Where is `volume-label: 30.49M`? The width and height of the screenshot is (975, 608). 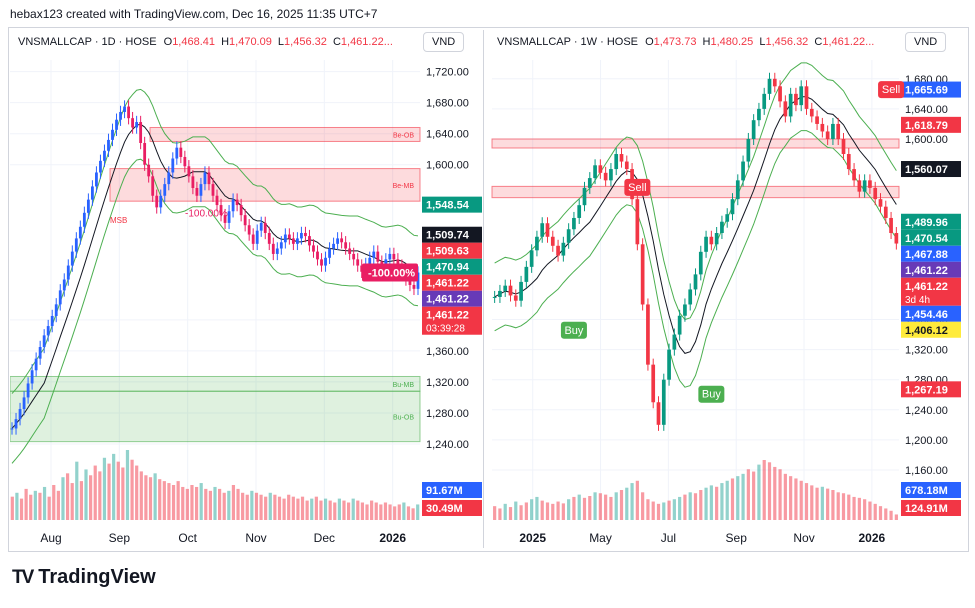 volume-label: 30.49M is located at coordinates (444, 509).